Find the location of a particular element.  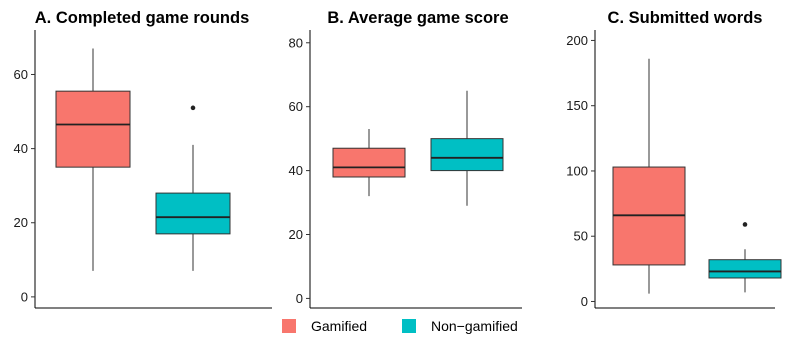

y-tick-label: 50 is located at coordinates (581, 236).